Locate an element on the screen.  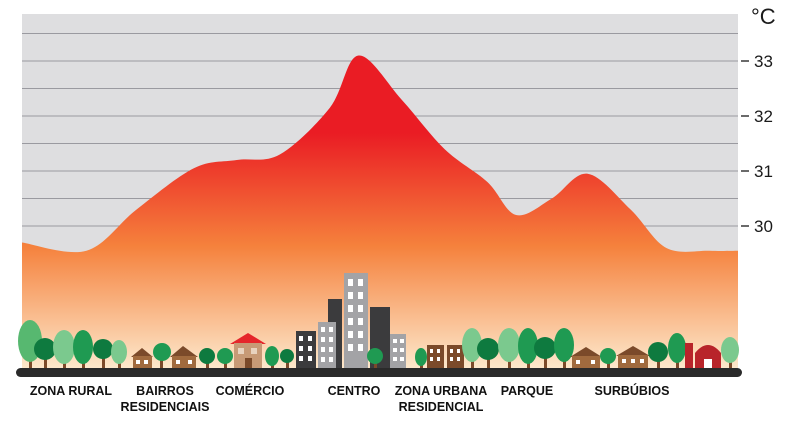
y-tick-label: 32 is located at coordinates (763, 116).